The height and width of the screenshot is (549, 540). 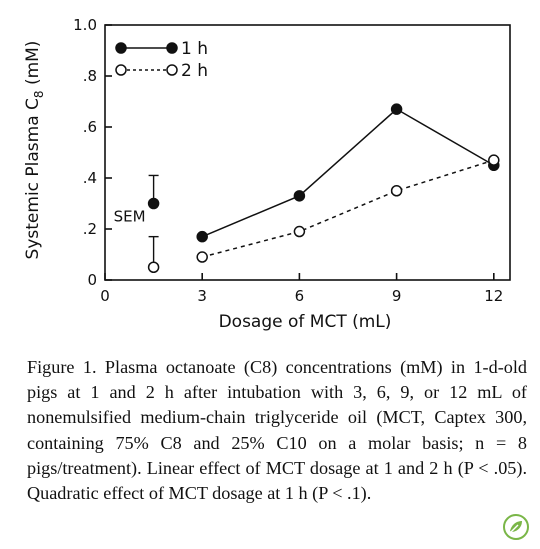 What do you see at coordinates (516, 527) in the screenshot?
I see `leaf-badge-icon` at bounding box center [516, 527].